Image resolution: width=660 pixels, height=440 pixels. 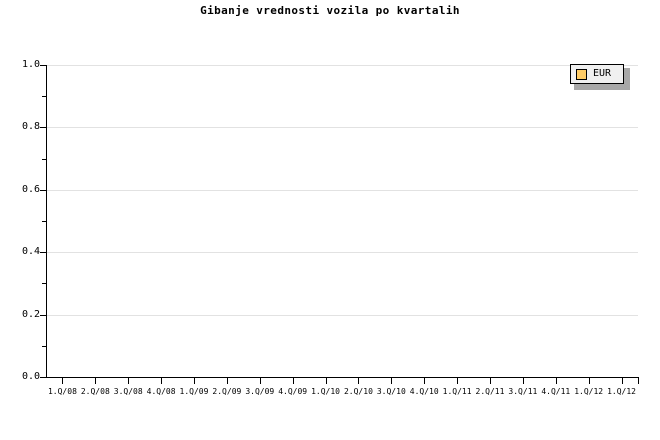 What do you see at coordinates (490, 391) in the screenshot?
I see `x-axis-label: 2.Q/11` at bounding box center [490, 391].